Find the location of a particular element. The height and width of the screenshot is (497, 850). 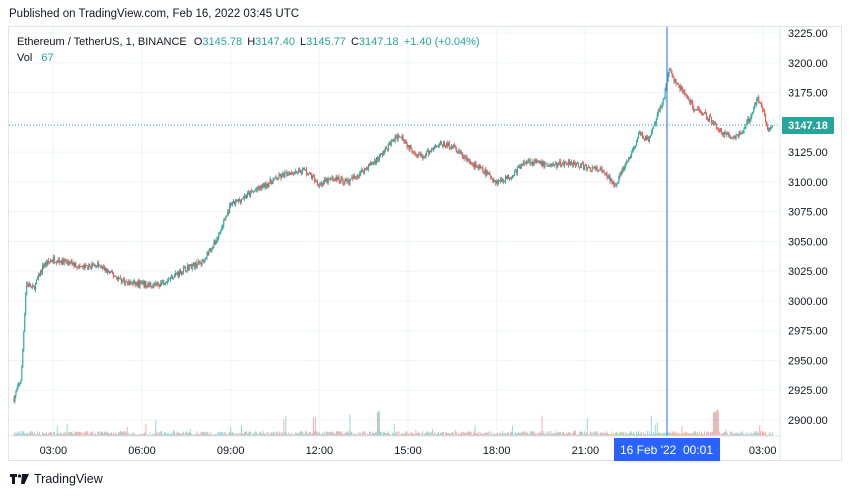

symbol-label: Ethereum / TetherUS, 1, BINANCE is located at coordinates (102, 42).